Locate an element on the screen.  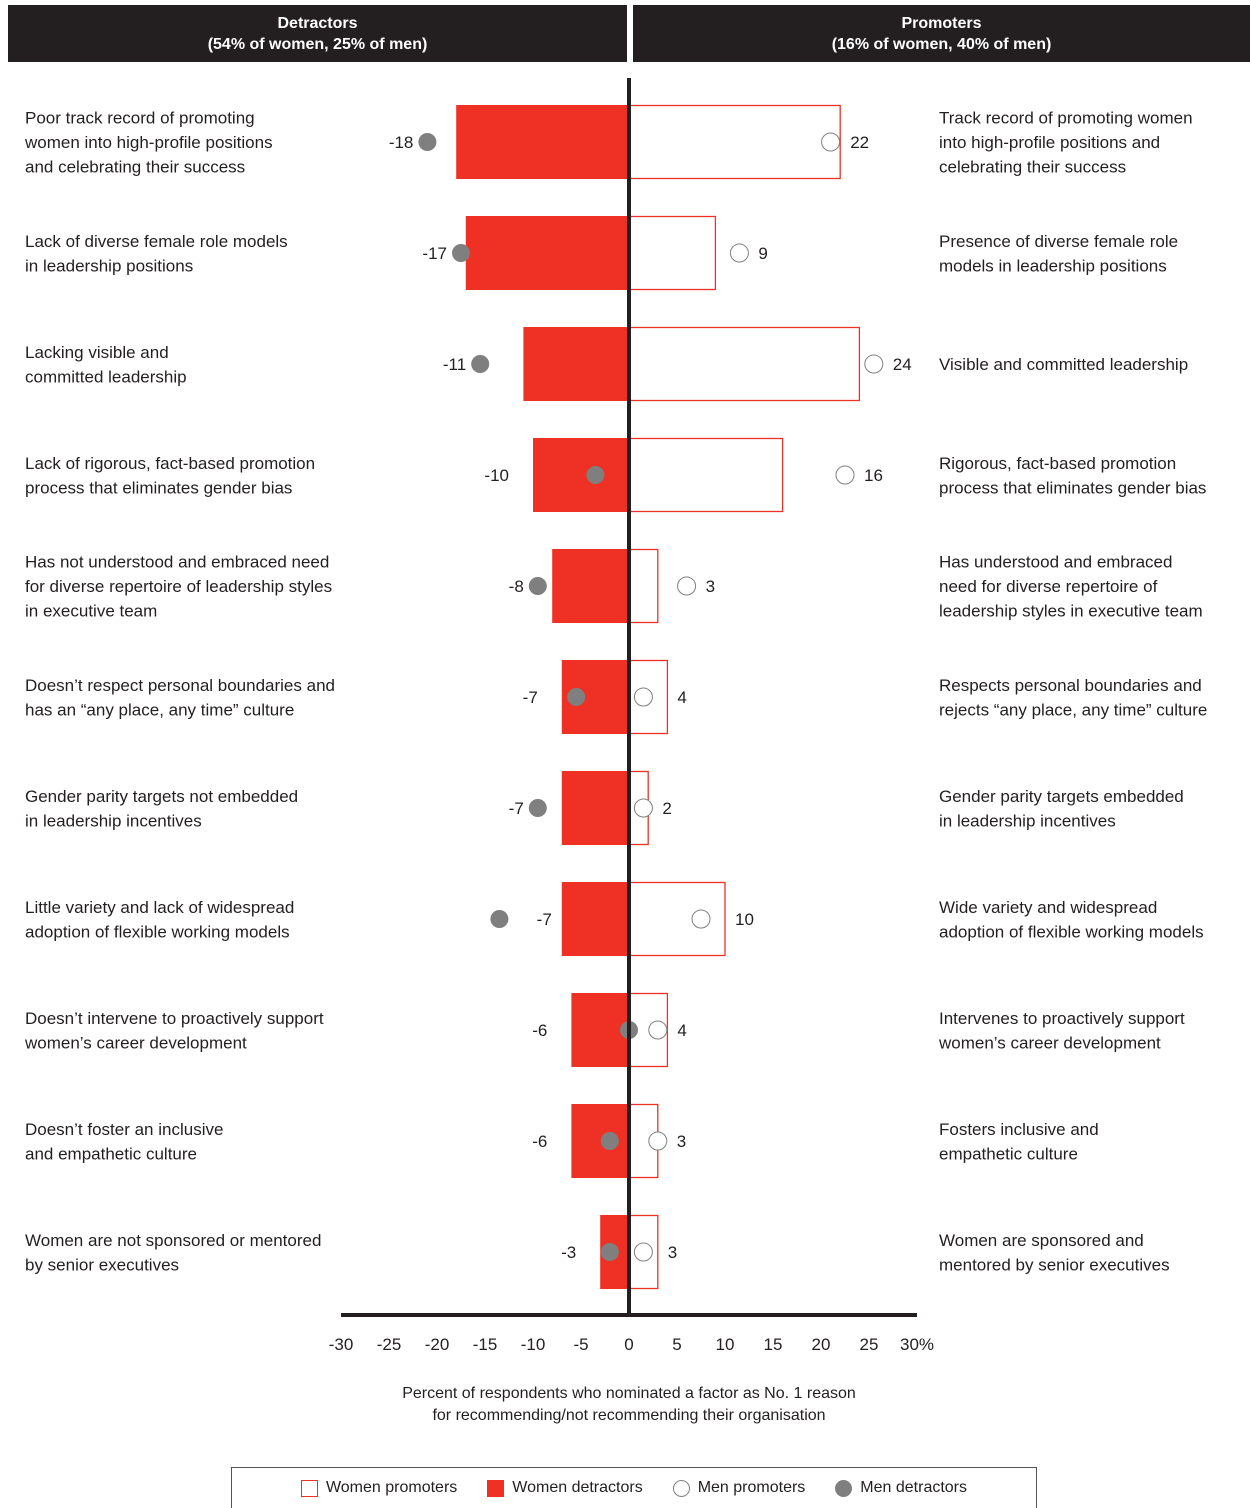
value-label-women-promoters: 22 is located at coordinates (859, 142).